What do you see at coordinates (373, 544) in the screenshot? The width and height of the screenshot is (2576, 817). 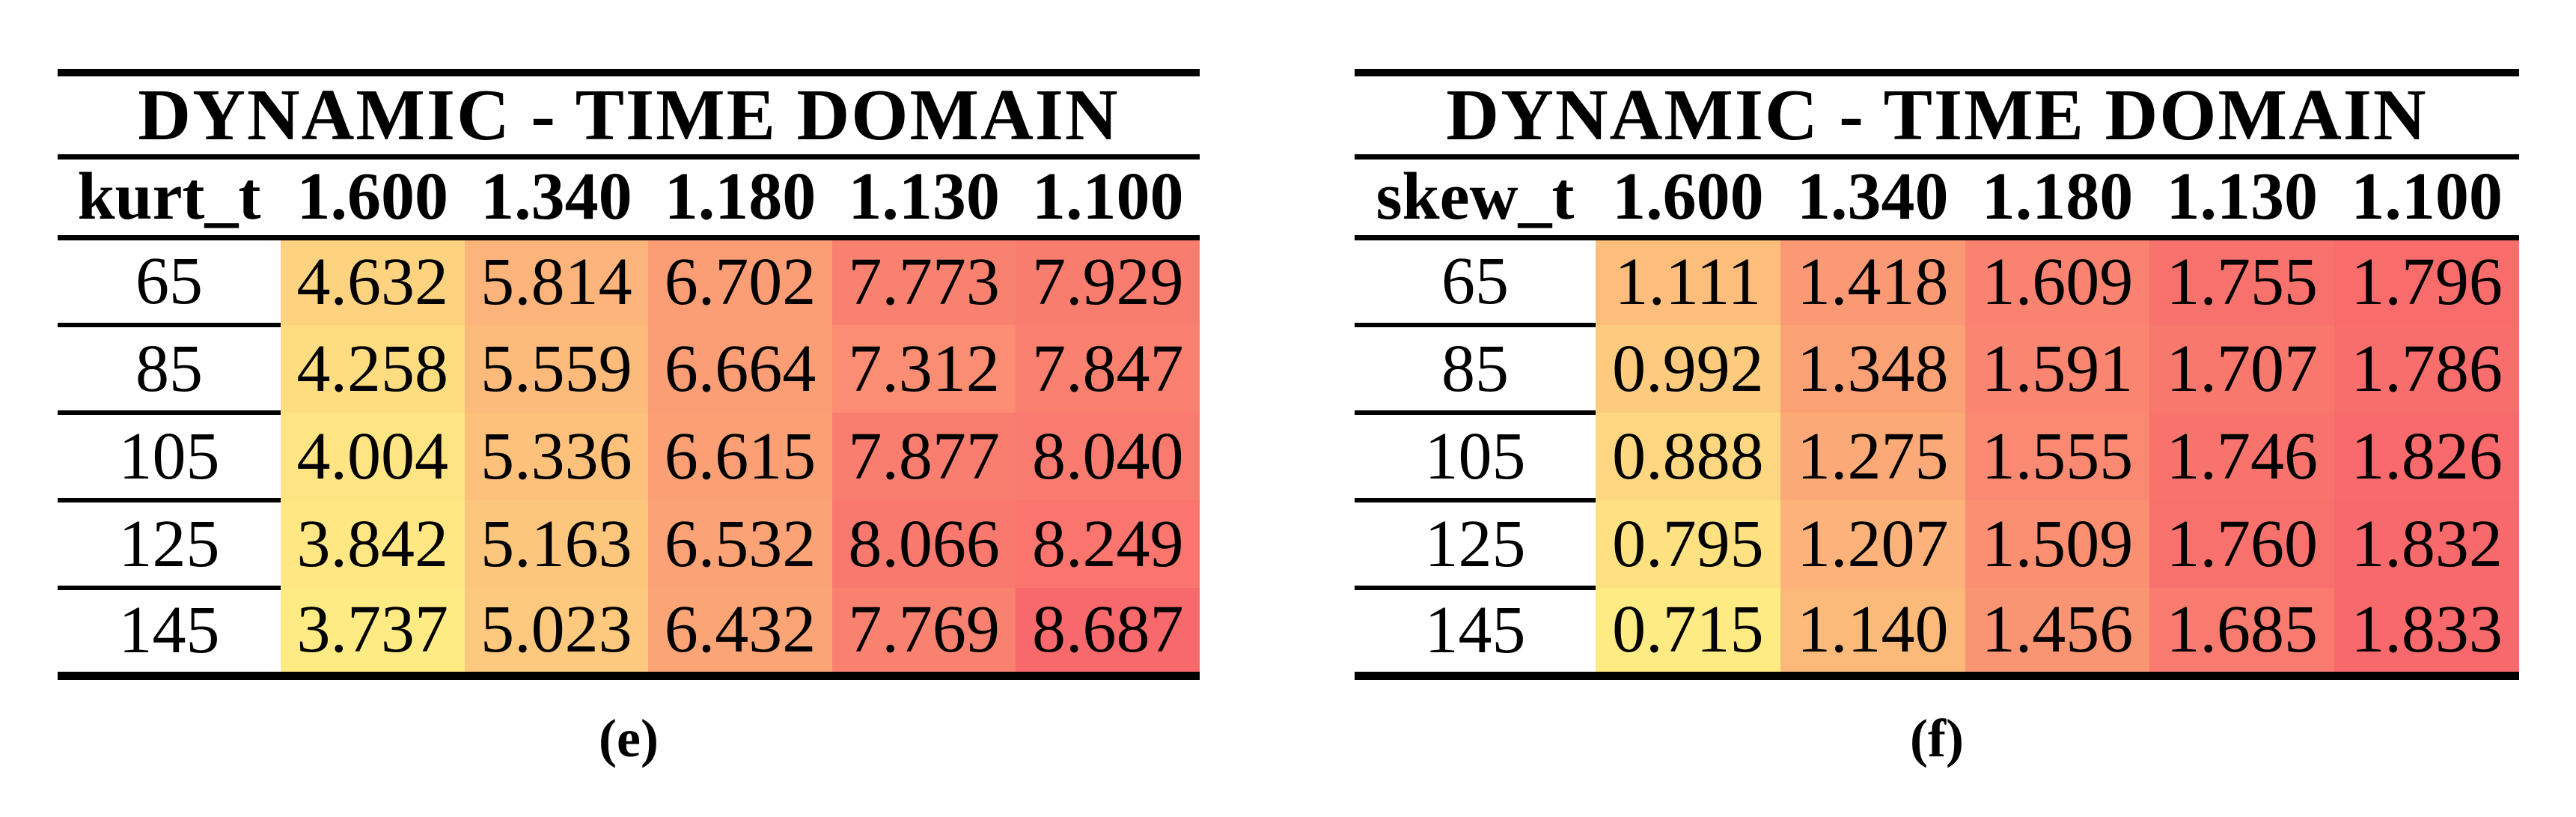 I see `heatmap-cell: 3.842` at bounding box center [373, 544].